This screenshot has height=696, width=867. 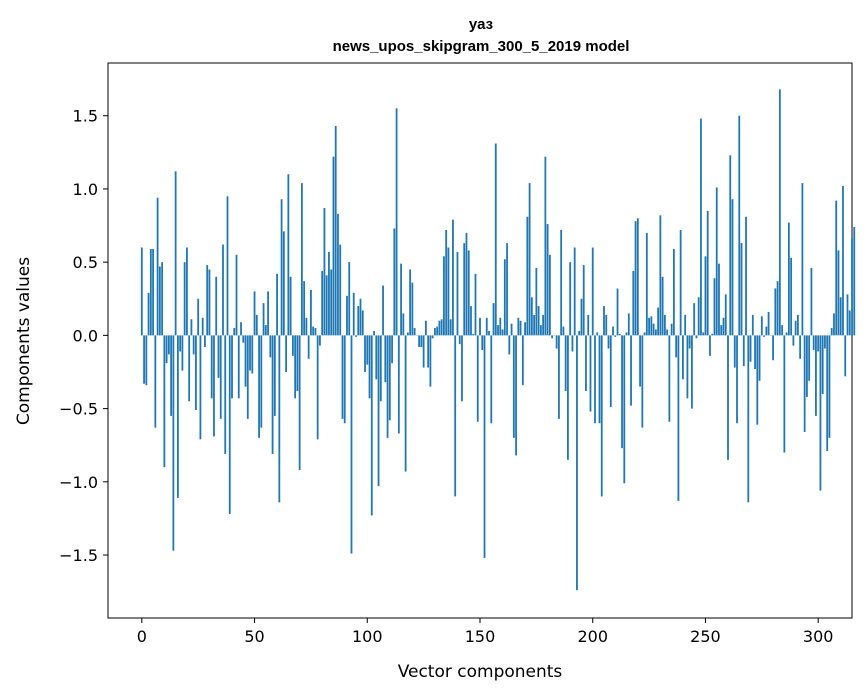 I want to click on x-tick-label: 100, so click(x=367, y=636).